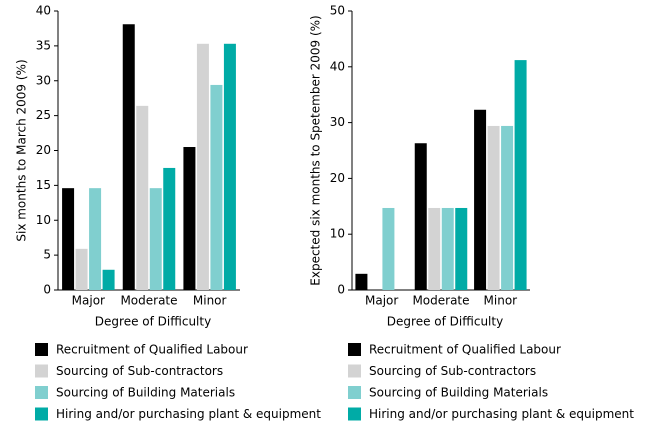 The height and width of the screenshot is (423, 654). I want to click on y-tick-label: 5, so click(47, 255).